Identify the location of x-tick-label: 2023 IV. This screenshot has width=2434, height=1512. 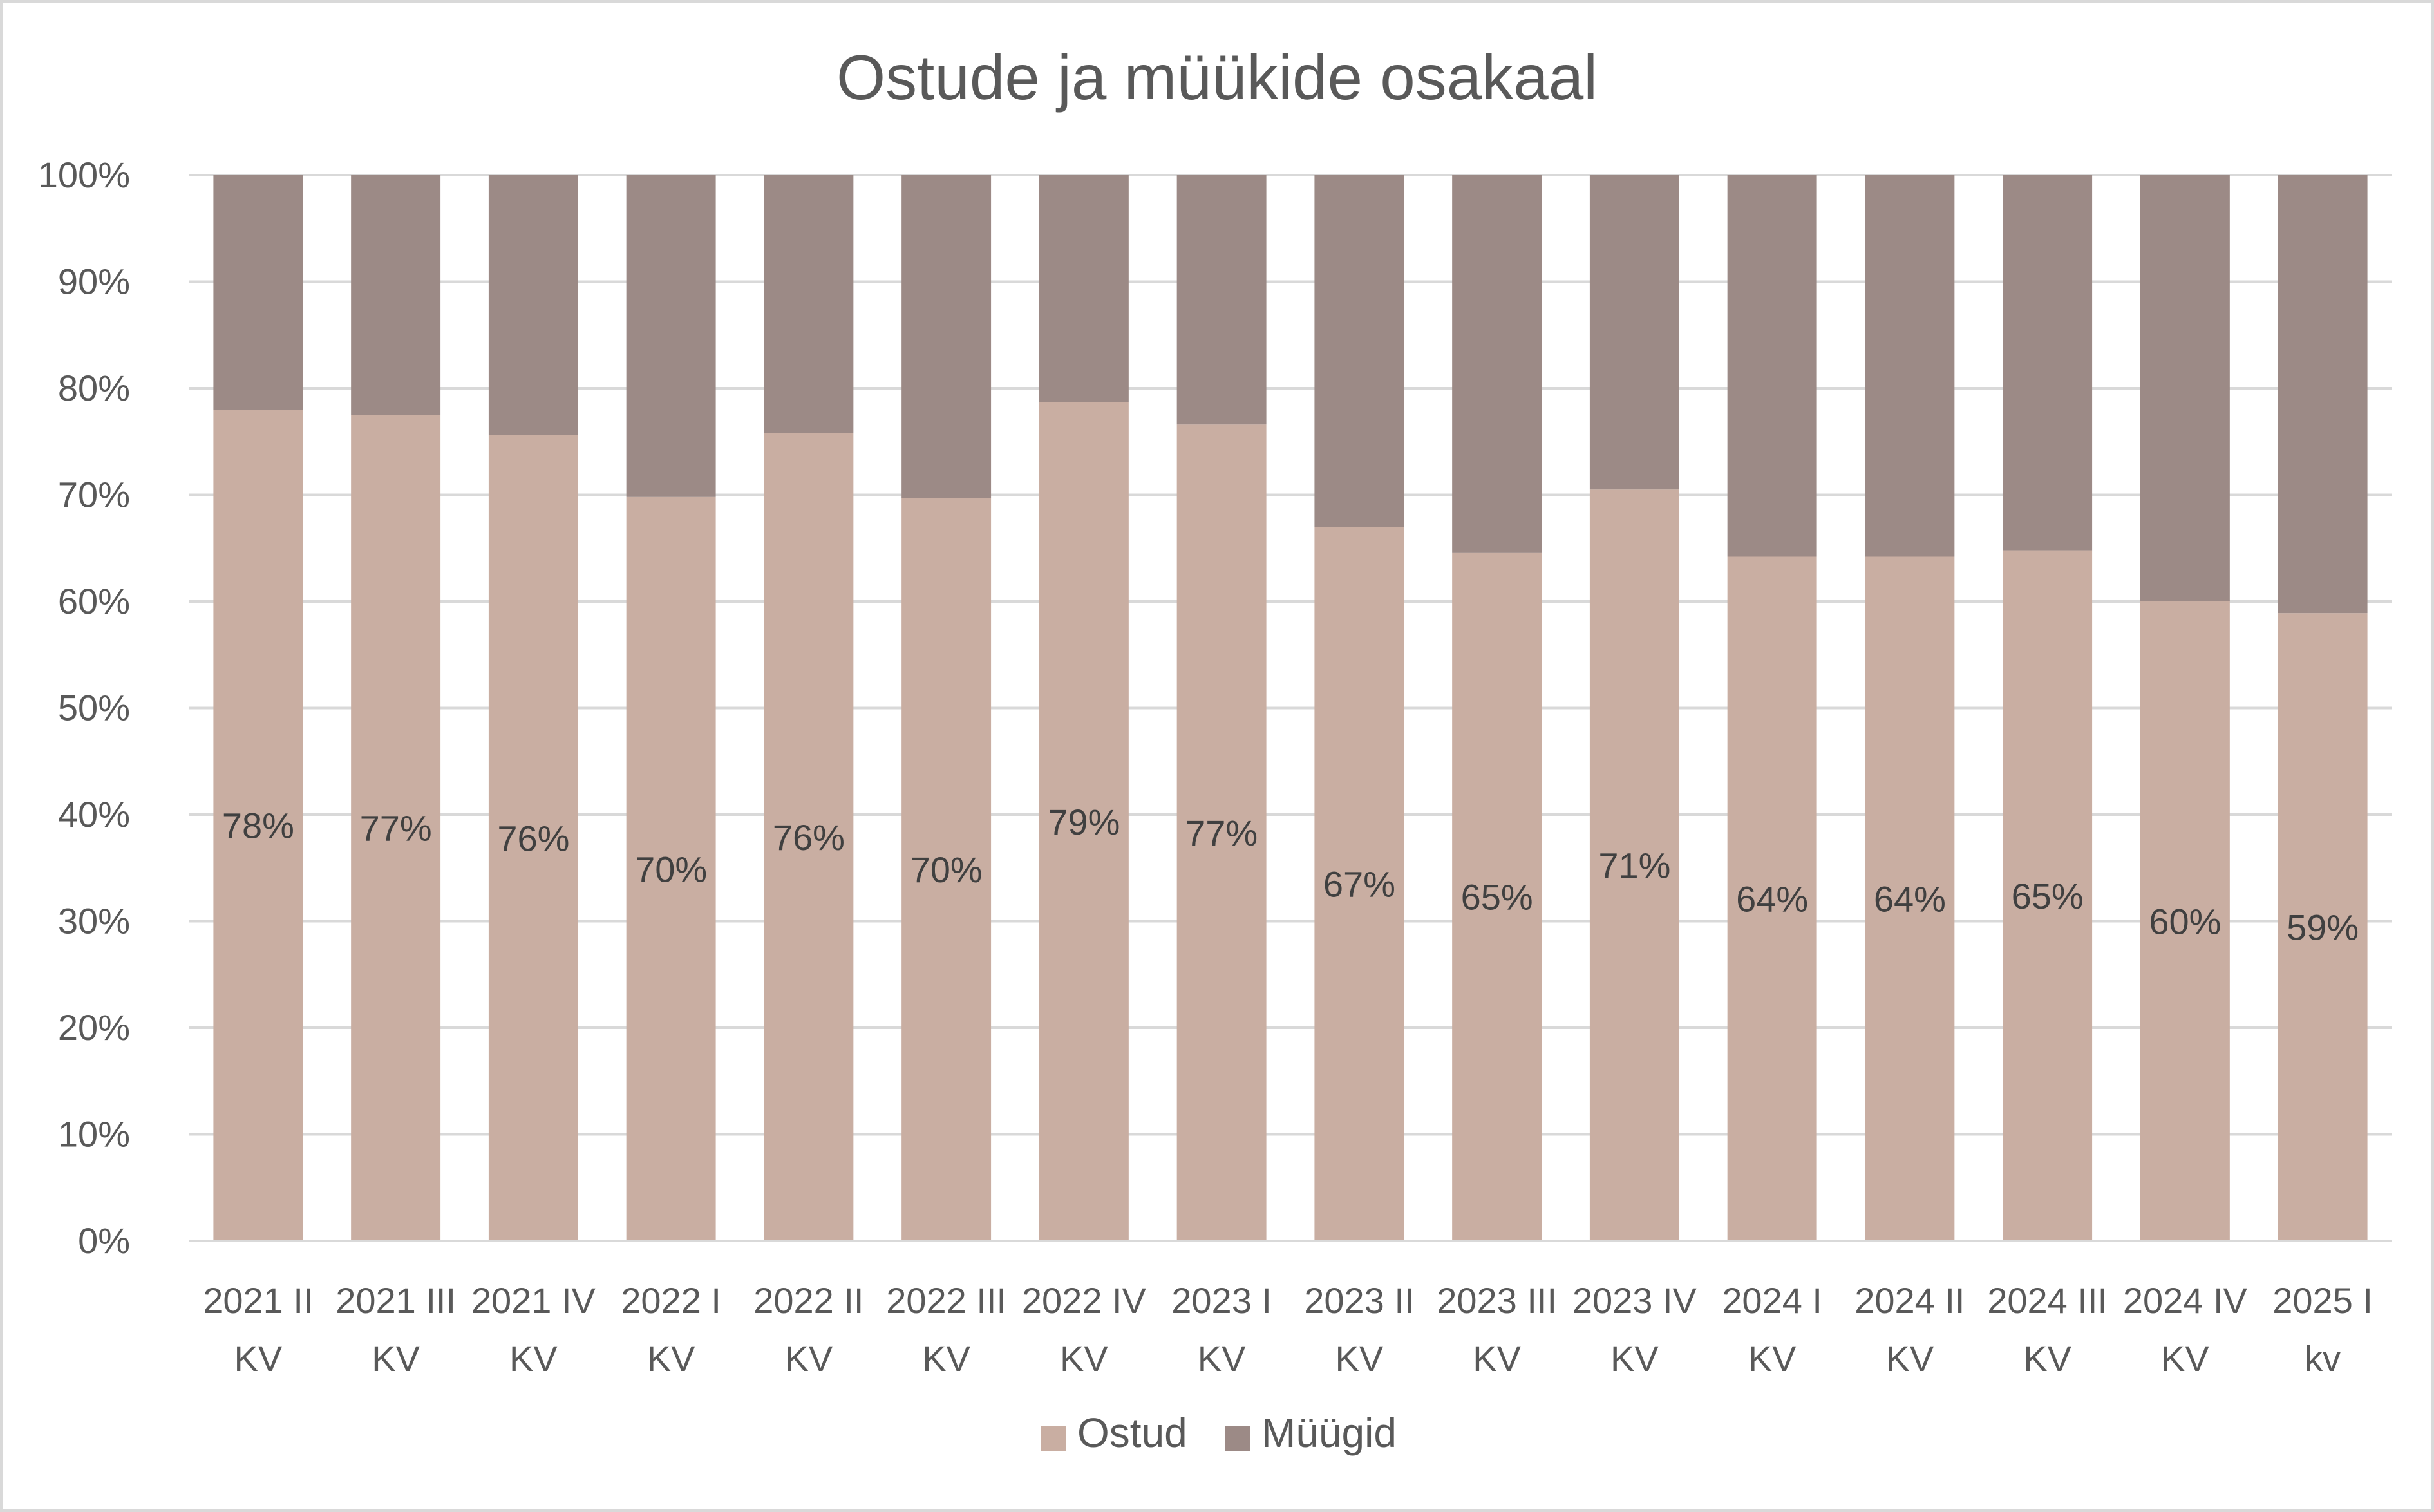
(1634, 1300).